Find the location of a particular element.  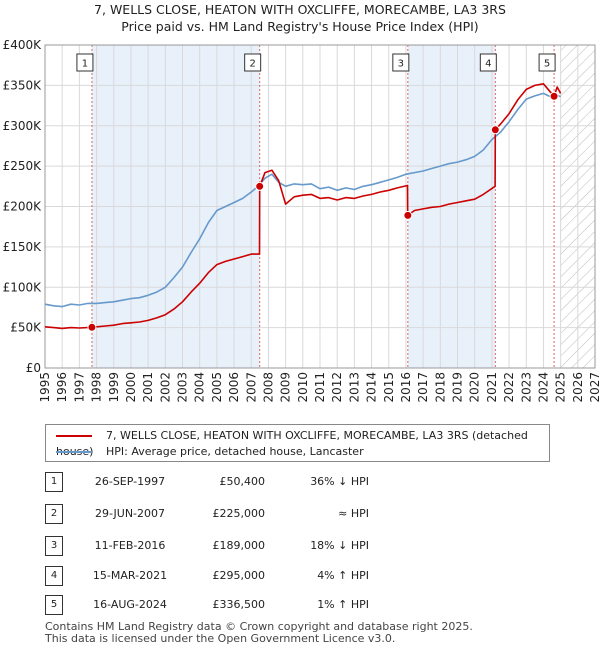

sale-label-number: 3 is located at coordinates (401, 64).